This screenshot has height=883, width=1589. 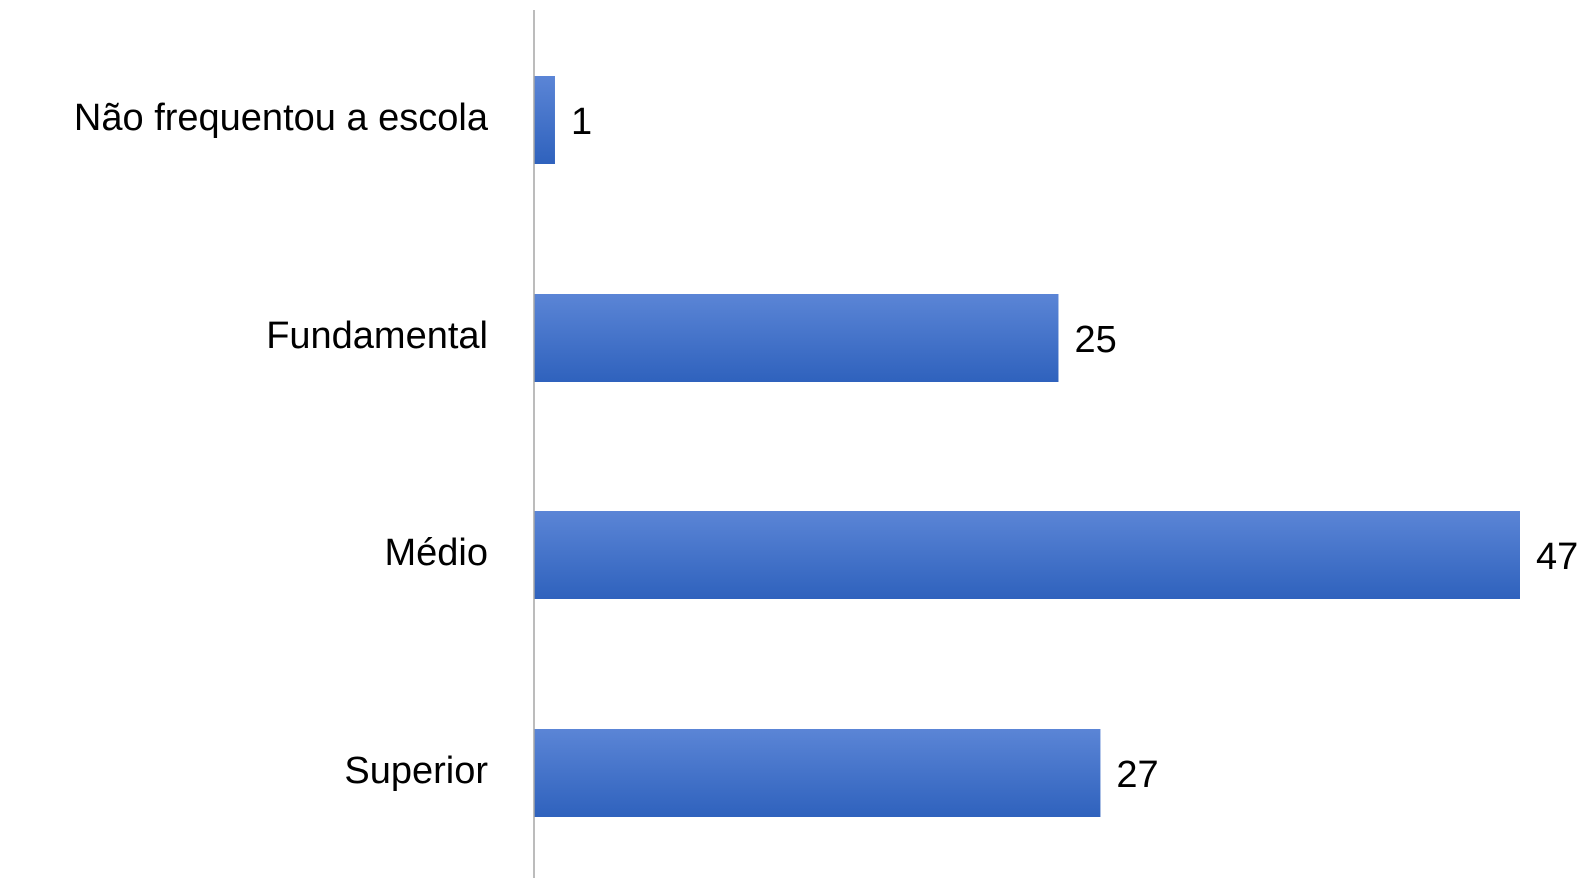 What do you see at coordinates (1095, 340) in the screenshot?
I see `value-label: 25` at bounding box center [1095, 340].